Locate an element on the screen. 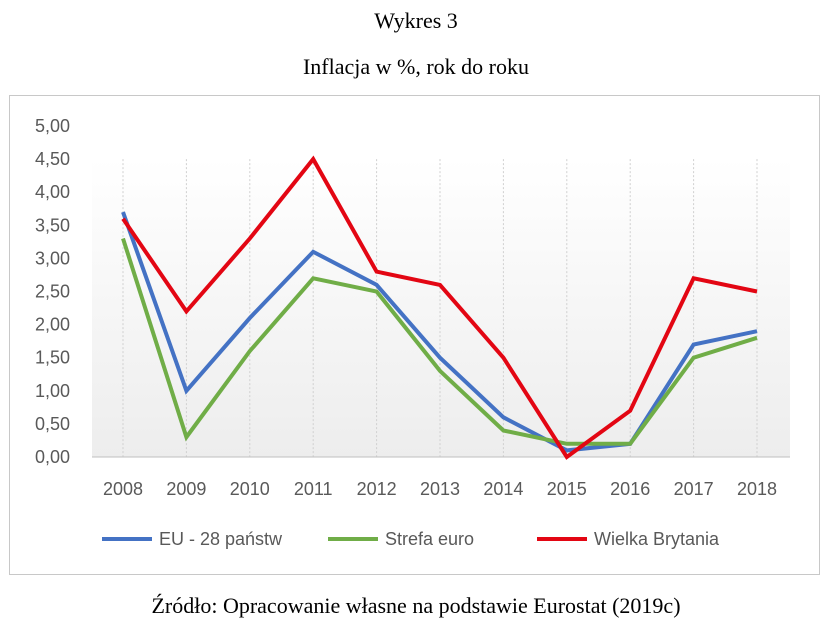  legend-label-2: Wielka Brytania is located at coordinates (657, 539).